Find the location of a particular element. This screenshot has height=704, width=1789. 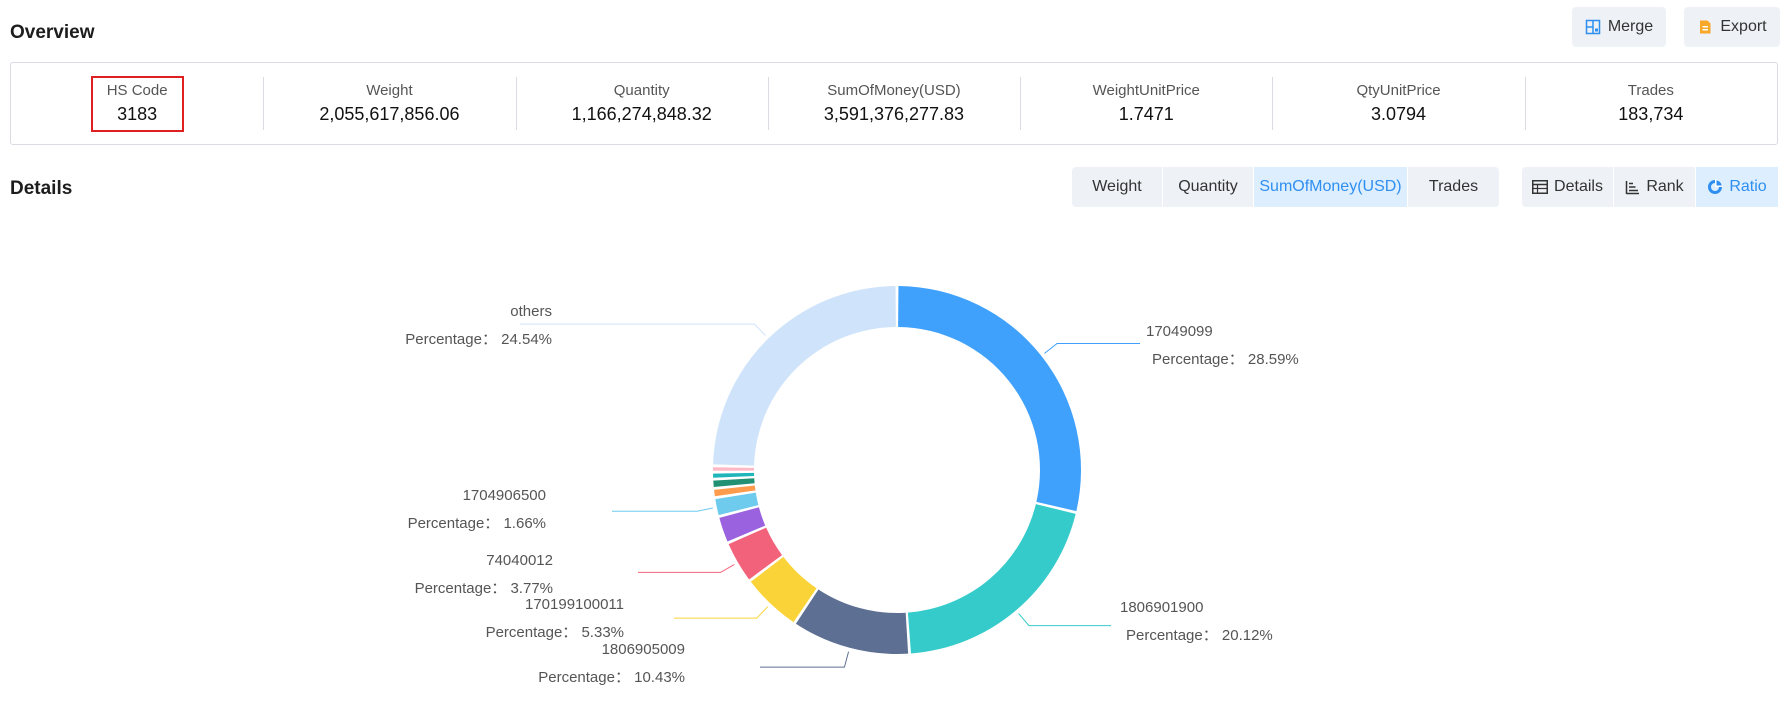

merge-icon is located at coordinates (1593, 27).